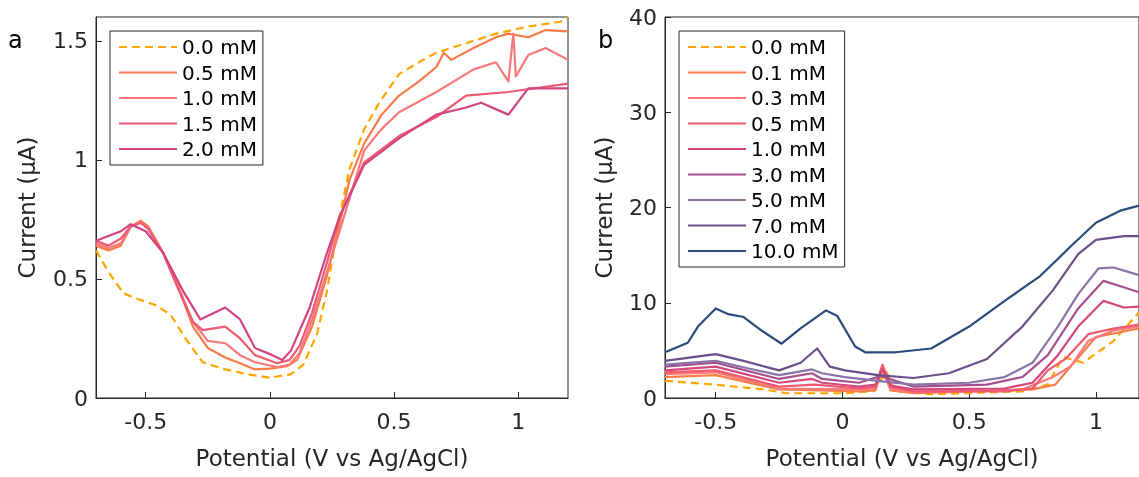  I want to click on legend-label: 7.0 mM, so click(788, 225).